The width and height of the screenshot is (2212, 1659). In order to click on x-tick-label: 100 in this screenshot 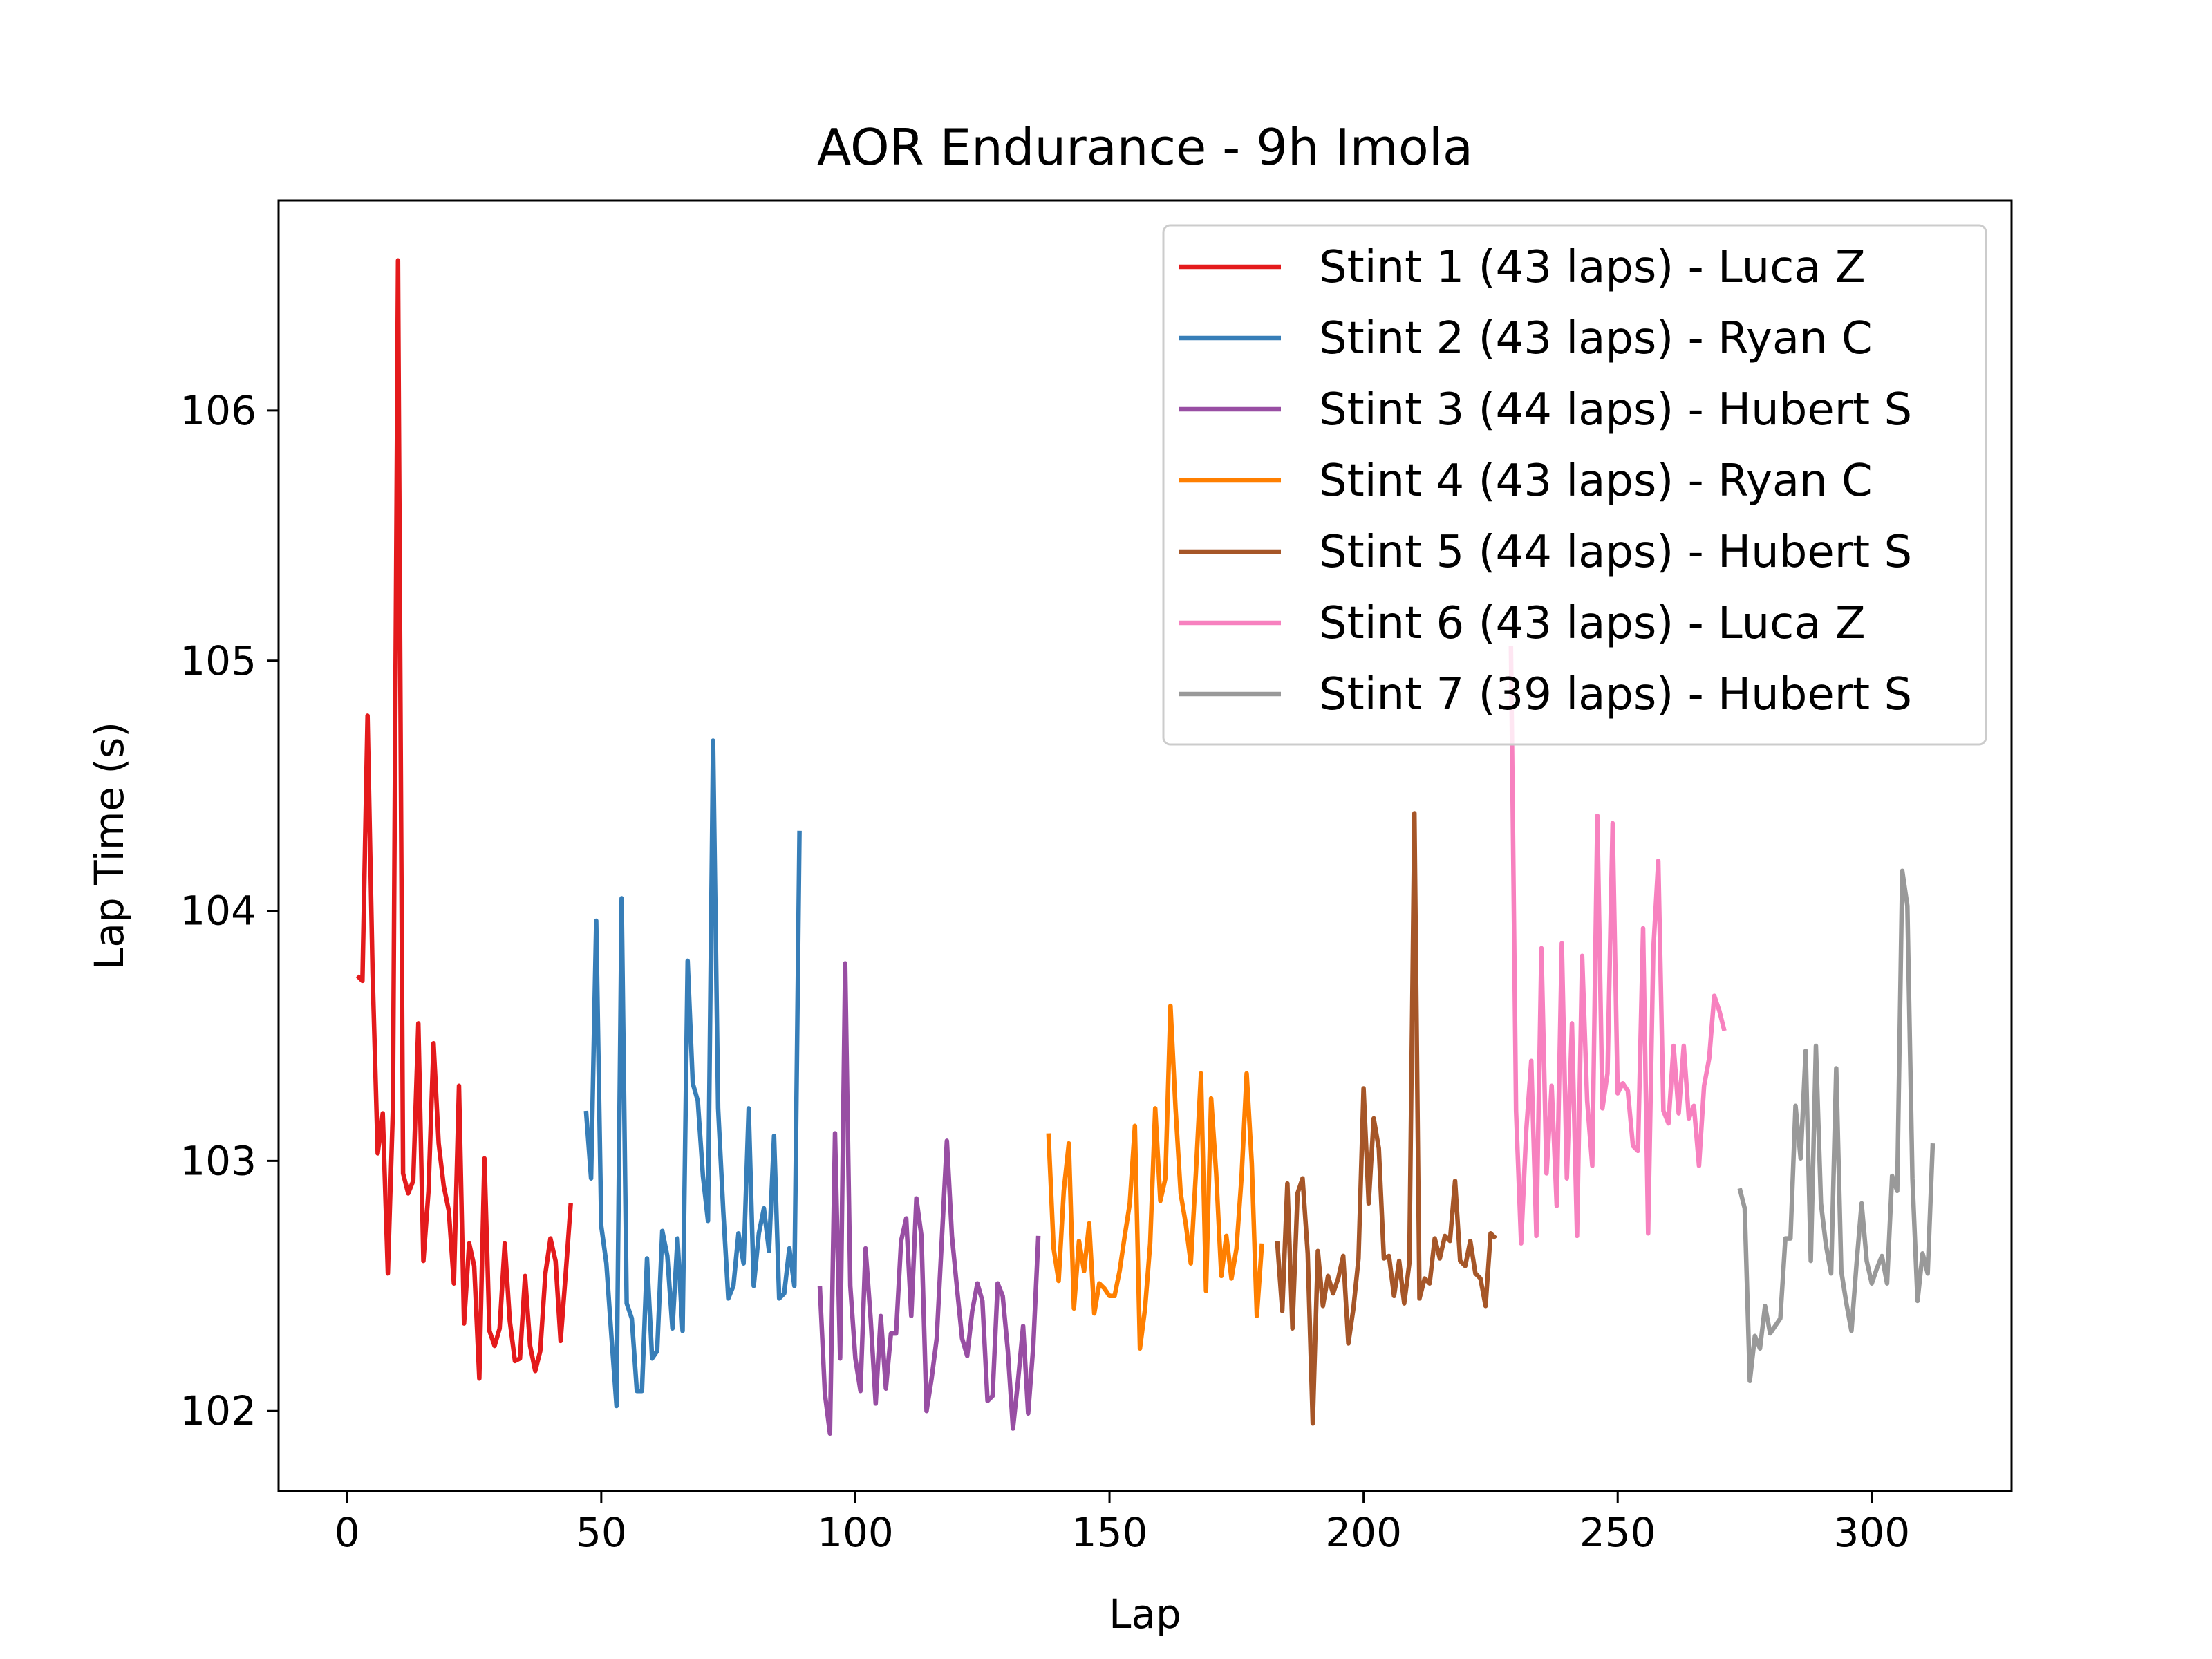, I will do `click(855, 1532)`.